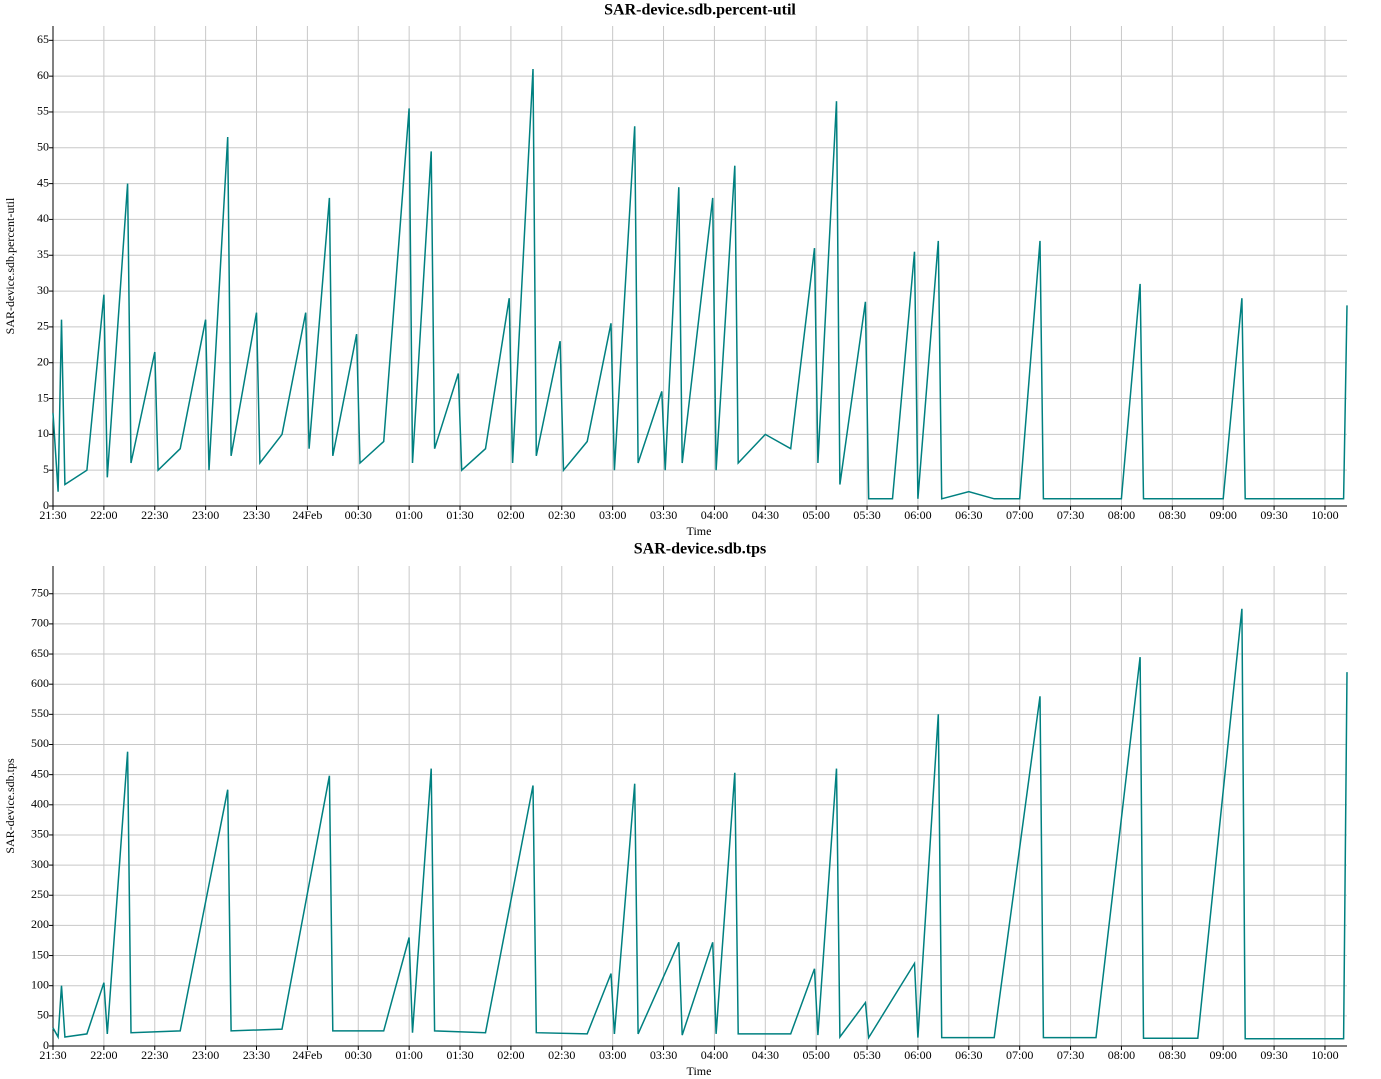 The image size is (1381, 1079). I want to click on y-tick-label: 5, so click(46, 469).